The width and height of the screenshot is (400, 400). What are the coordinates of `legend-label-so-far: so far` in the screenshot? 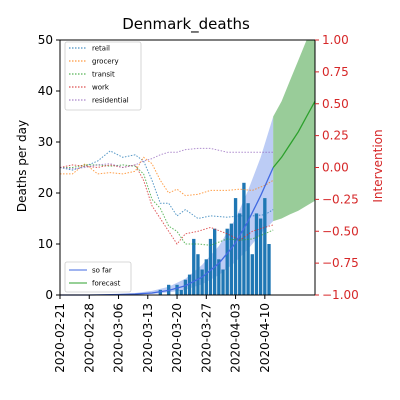 It's located at (102, 271).